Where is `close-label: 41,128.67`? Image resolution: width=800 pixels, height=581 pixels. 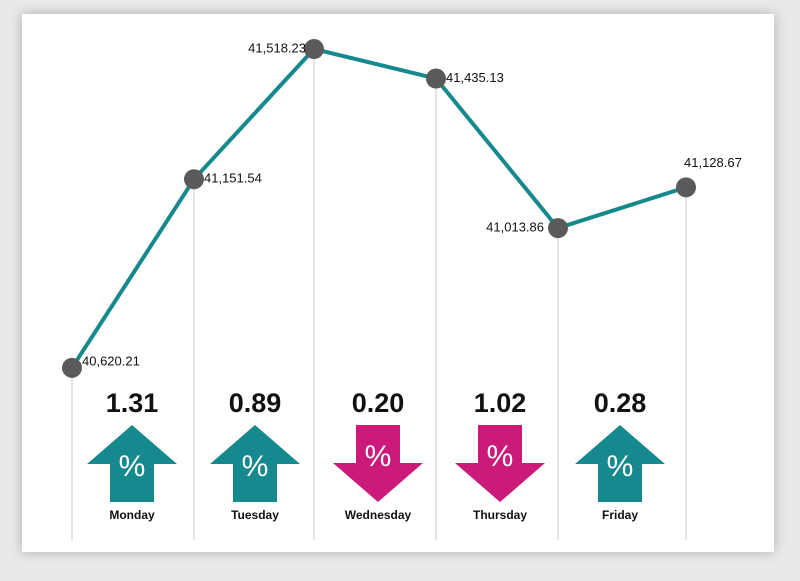
close-label: 41,128.67 is located at coordinates (713, 162).